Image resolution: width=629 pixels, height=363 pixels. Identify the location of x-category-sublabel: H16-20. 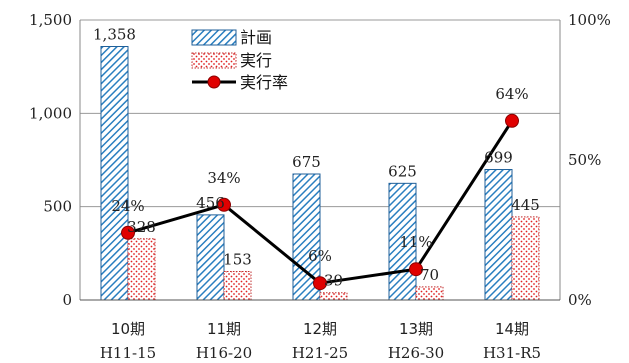
(224, 353).